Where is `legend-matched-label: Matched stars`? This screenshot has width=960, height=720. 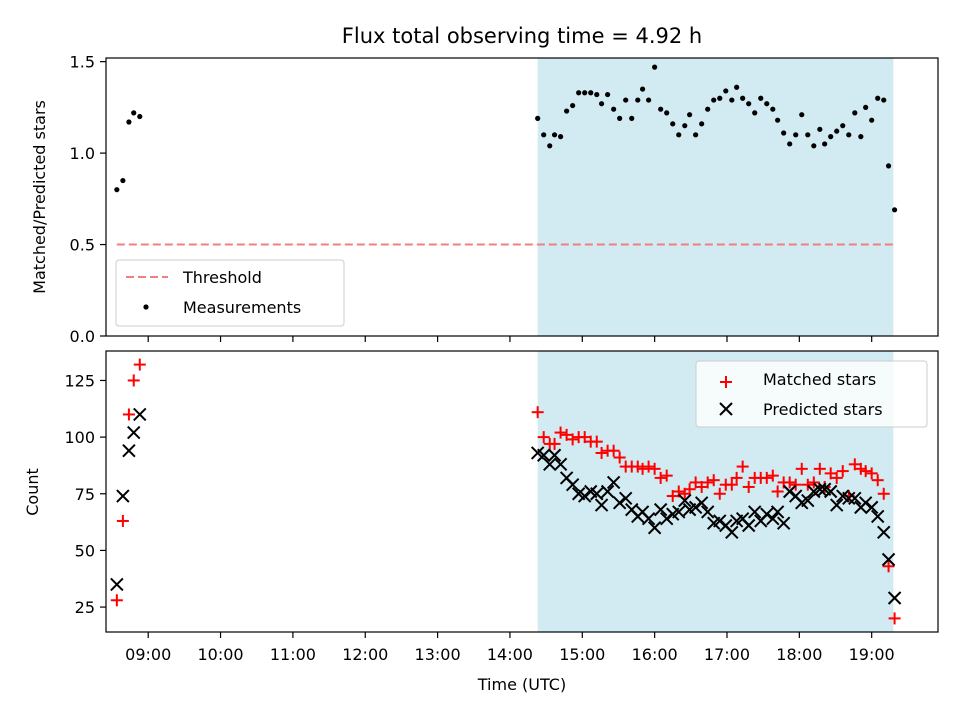 legend-matched-label: Matched stars is located at coordinates (819, 379).